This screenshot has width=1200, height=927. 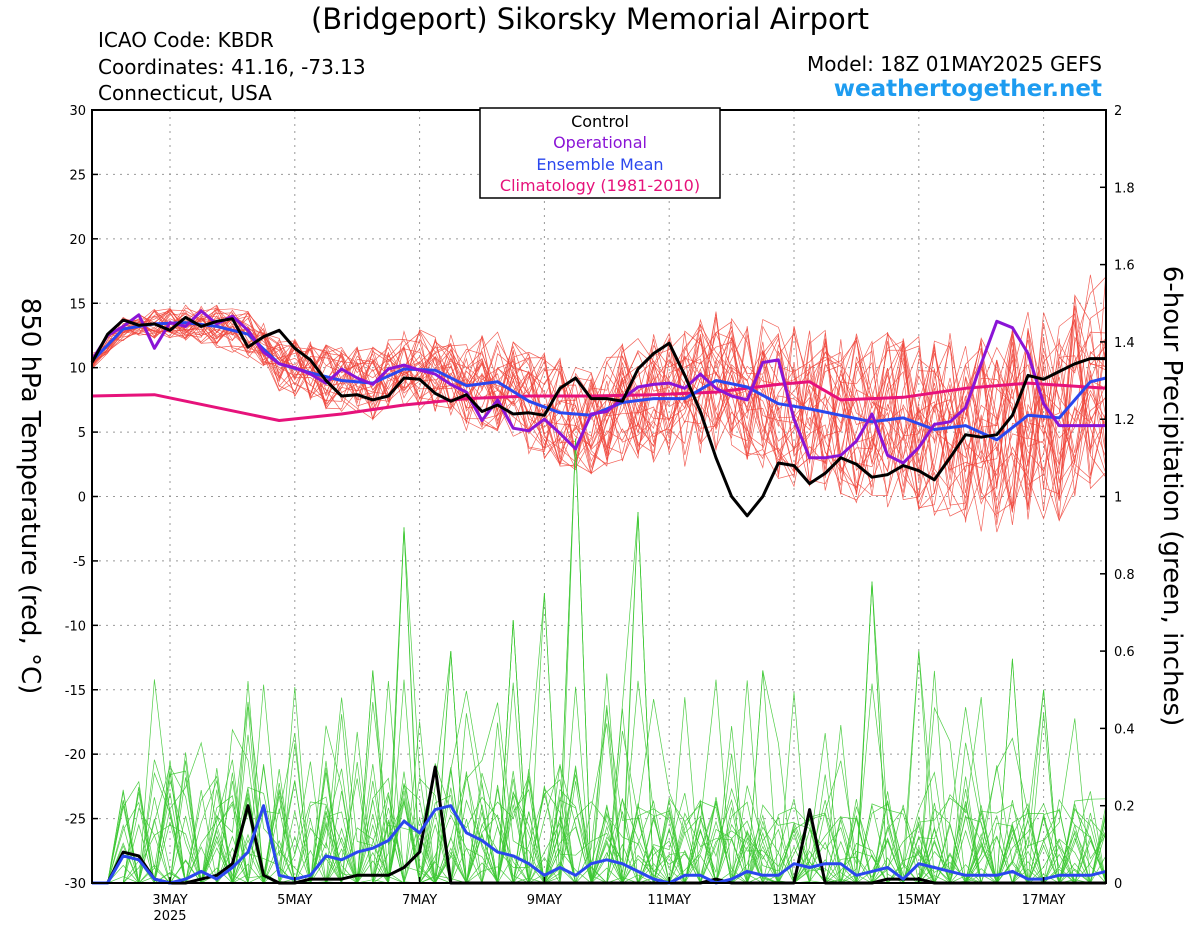 I want to click on x-tick-label: 3MAY, so click(x=169, y=900).